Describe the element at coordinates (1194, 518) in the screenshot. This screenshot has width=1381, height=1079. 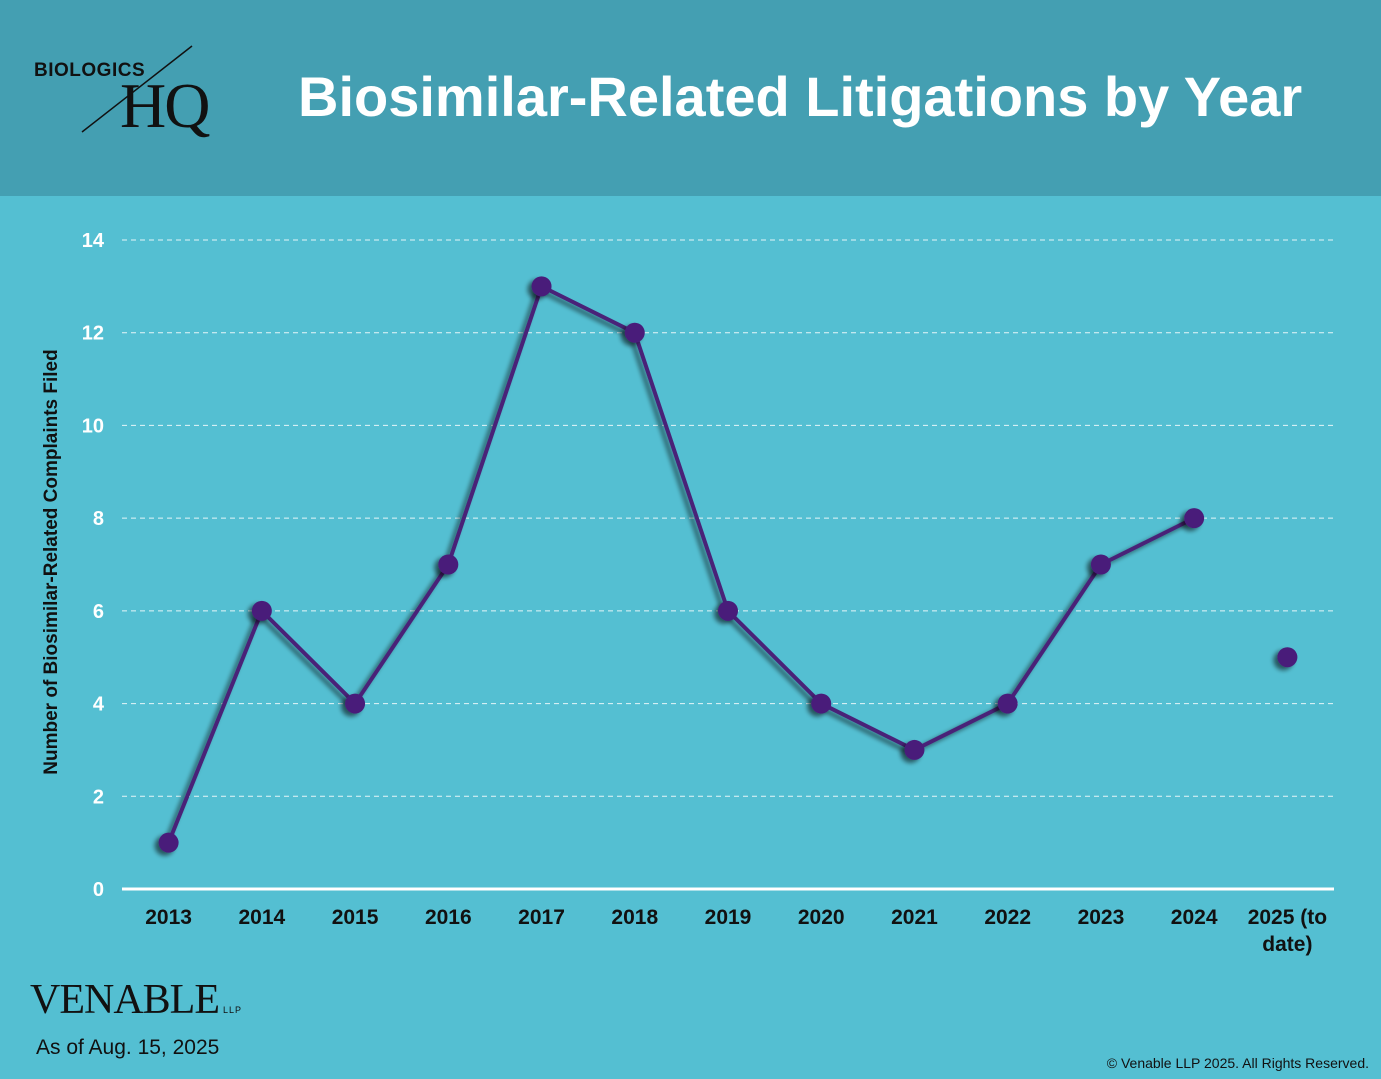
I see `data-point-2024` at that location.